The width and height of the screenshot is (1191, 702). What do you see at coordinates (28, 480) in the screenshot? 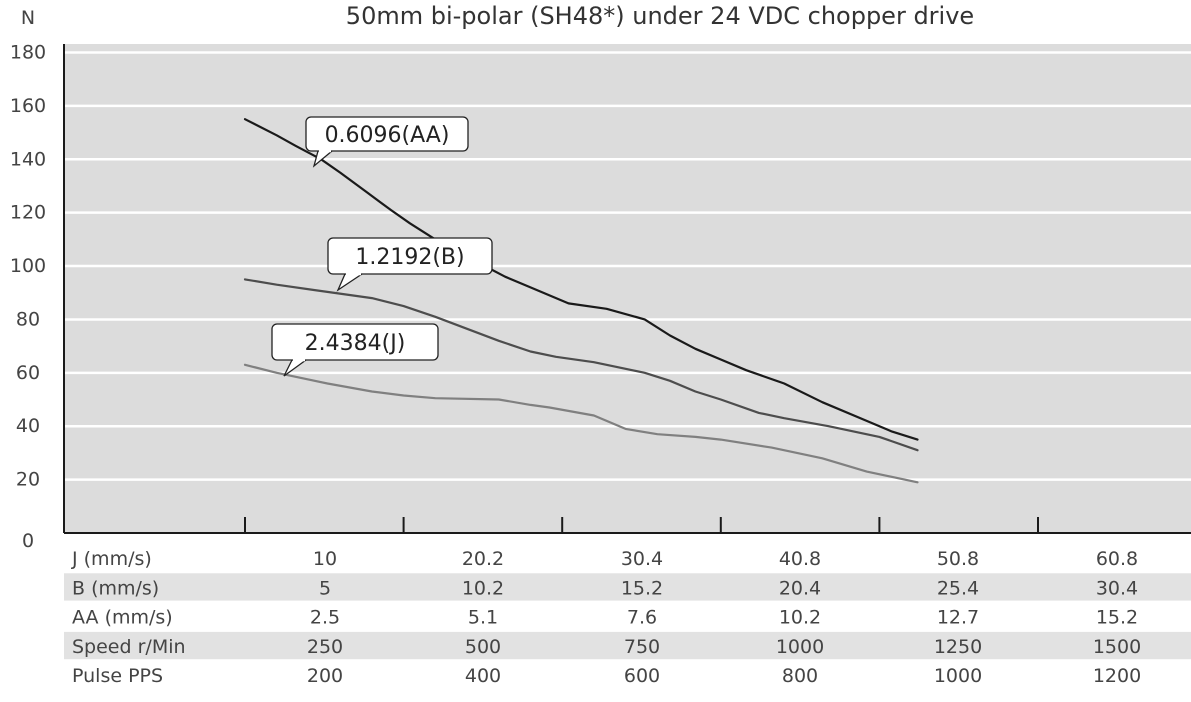
I see `y-tick-label: 20` at bounding box center [28, 480].